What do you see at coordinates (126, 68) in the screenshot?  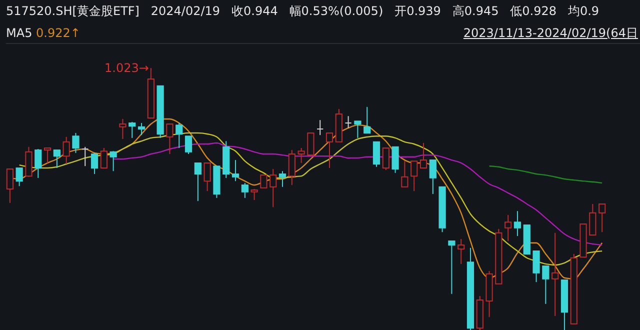 I see `annotation: 1.023→` at bounding box center [126, 68].